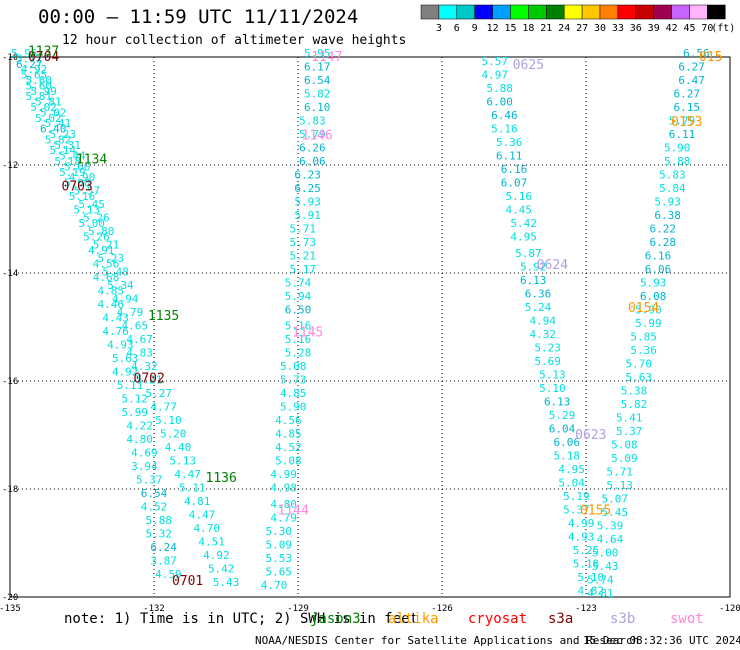 Image resolution: width=740 pixels, height=650 pixels. I want to click on pass-time-label: 1144, so click(293, 511).